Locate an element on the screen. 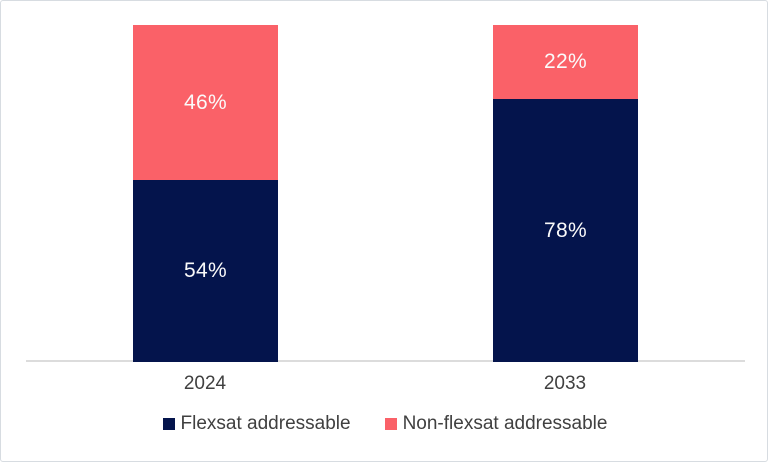  legend-item-non-flexsat: Non-flexsat addressable is located at coordinates (496, 424).